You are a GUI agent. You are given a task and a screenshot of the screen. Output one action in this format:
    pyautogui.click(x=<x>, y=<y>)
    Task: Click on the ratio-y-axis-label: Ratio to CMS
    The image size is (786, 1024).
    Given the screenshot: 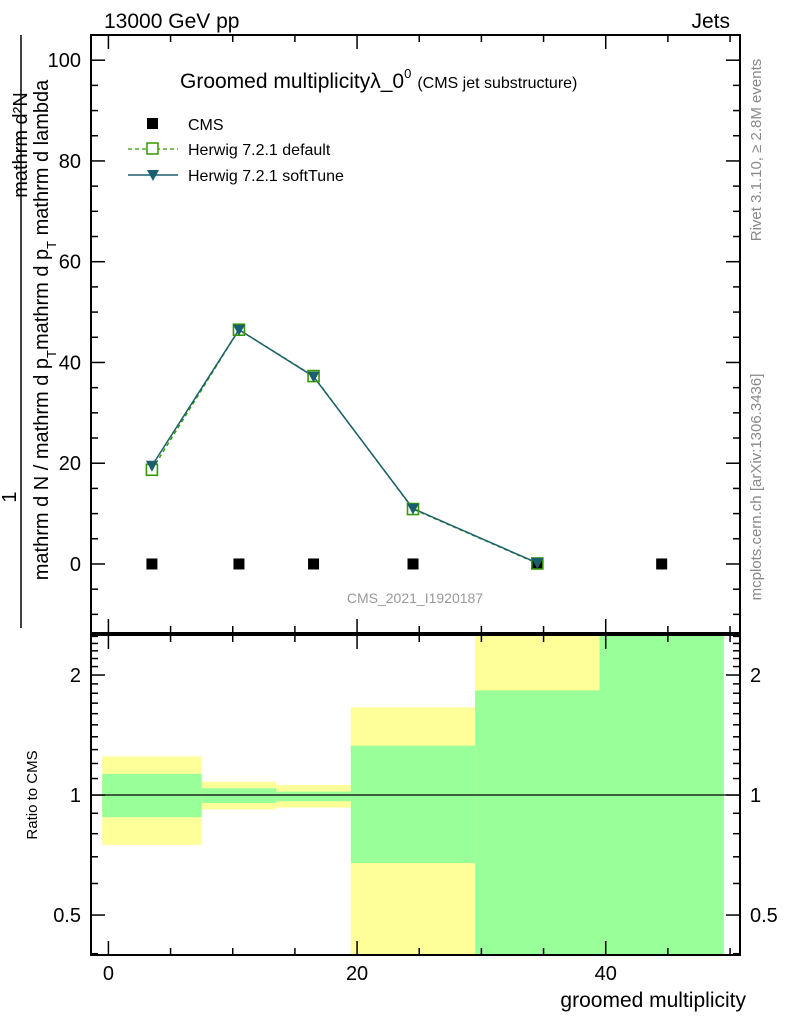 What is the action you would take?
    pyautogui.click(x=32, y=794)
    